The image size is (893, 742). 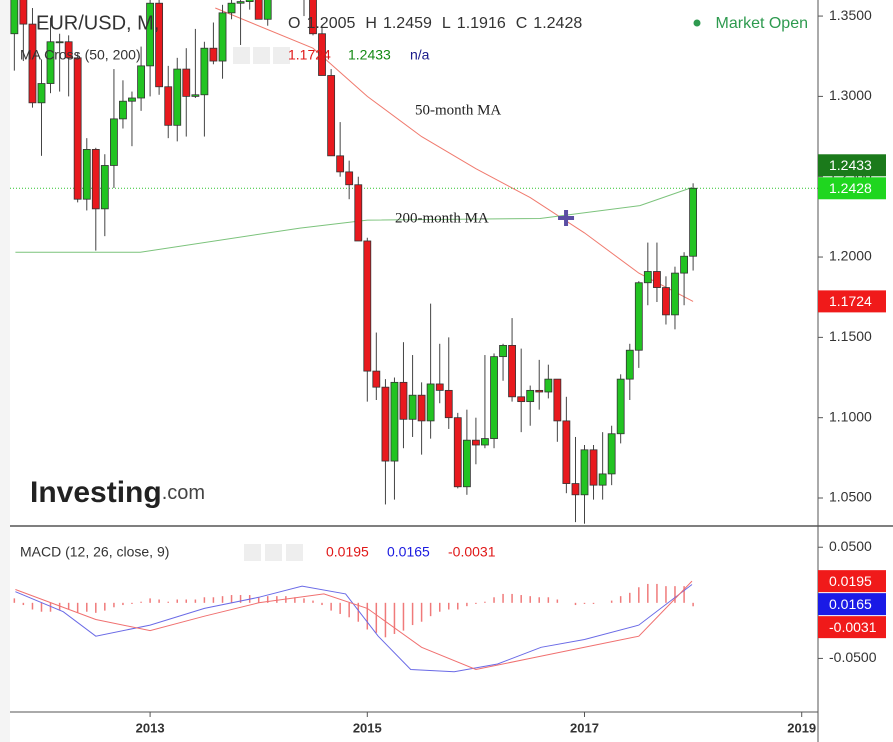 What do you see at coordinates (309, 55) in the screenshot?
I see `ma-legend-value: 1.1724` at bounding box center [309, 55].